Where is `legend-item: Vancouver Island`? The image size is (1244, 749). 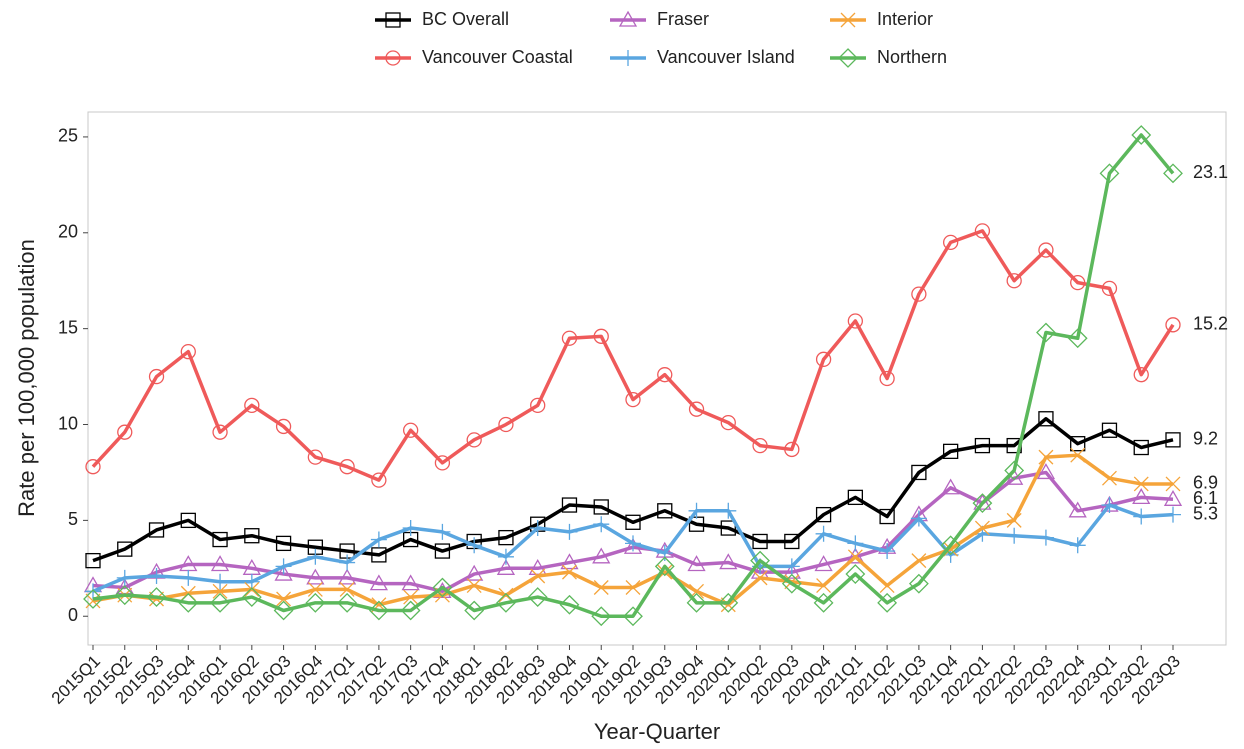 legend-item: Vancouver Island is located at coordinates (702, 57).